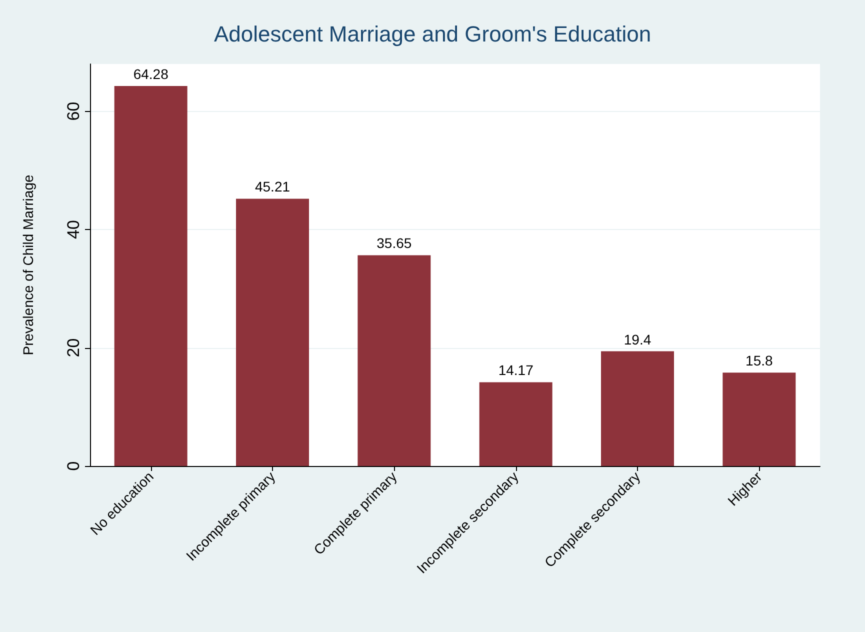 This screenshot has width=865, height=632. Describe the element at coordinates (272, 186) in the screenshot. I see `data-label: 45.21` at that location.